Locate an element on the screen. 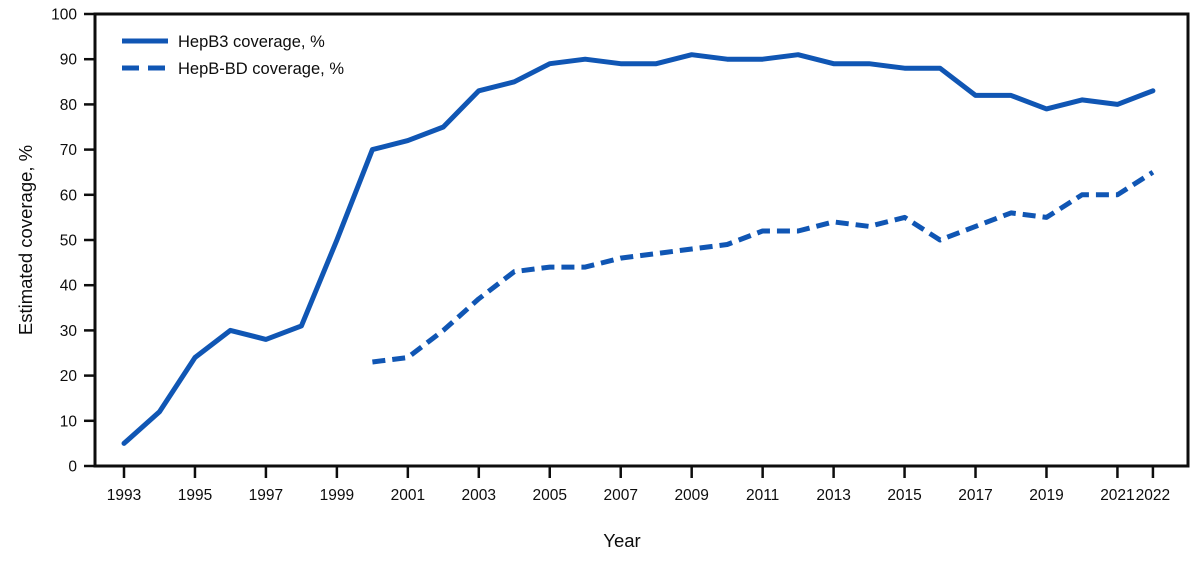  y-tick-label: 0 is located at coordinates (72, 467).